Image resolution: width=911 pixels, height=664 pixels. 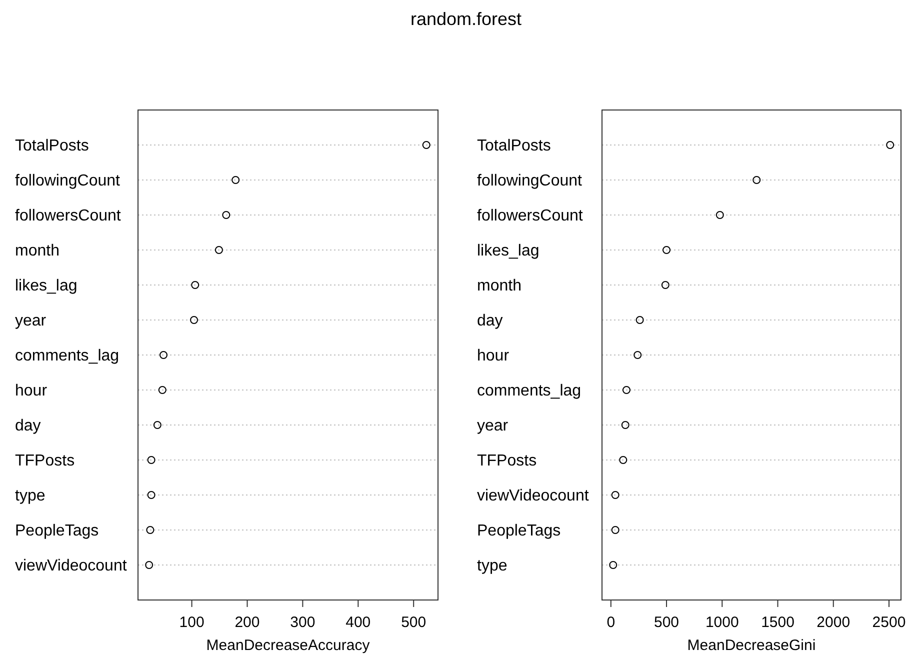 What do you see at coordinates (751, 645) in the screenshot?
I see `x-axis-title: MeanDecreaseGini` at bounding box center [751, 645].